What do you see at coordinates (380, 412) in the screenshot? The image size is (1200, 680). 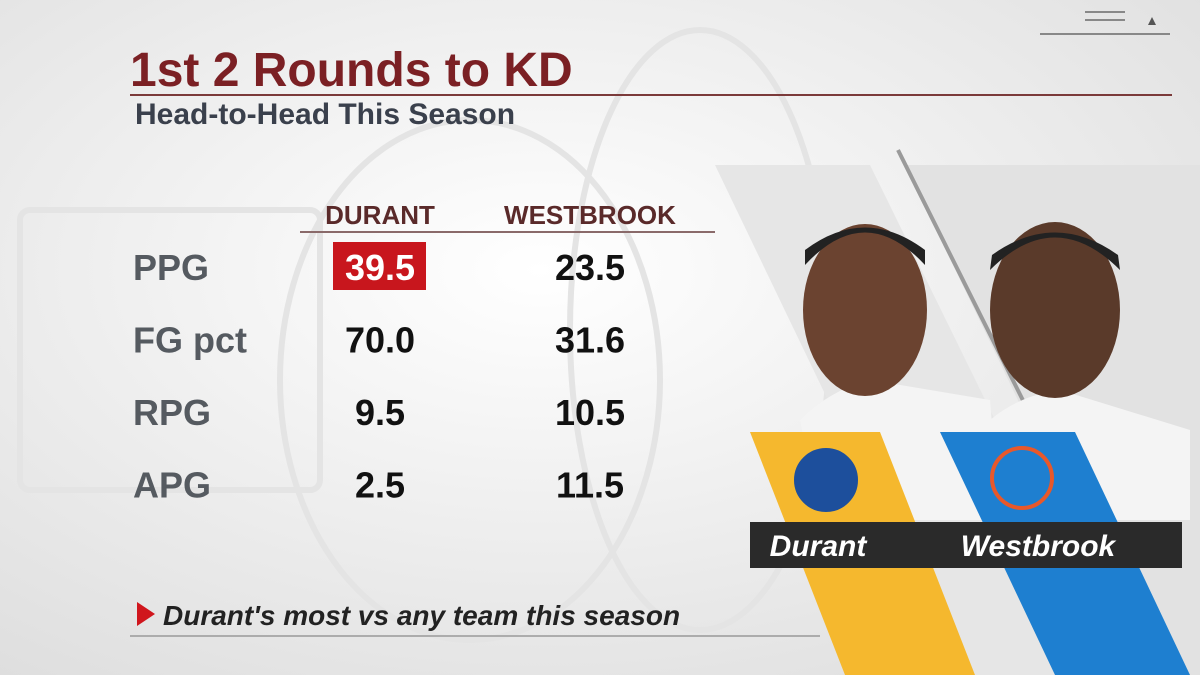 I see `stat-value: 9.5` at bounding box center [380, 412].